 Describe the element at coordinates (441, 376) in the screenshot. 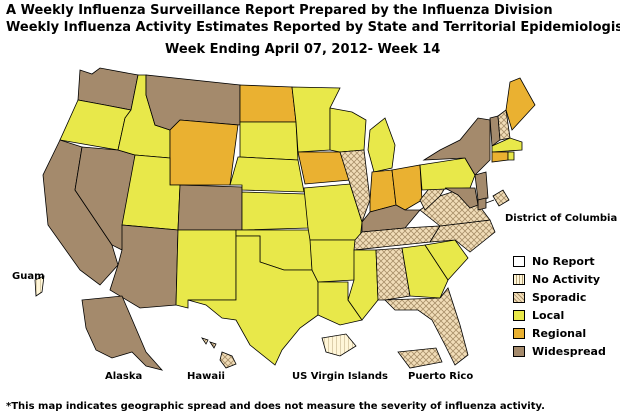

I see `label-puerto-rico: Puerto Rico` at that location.